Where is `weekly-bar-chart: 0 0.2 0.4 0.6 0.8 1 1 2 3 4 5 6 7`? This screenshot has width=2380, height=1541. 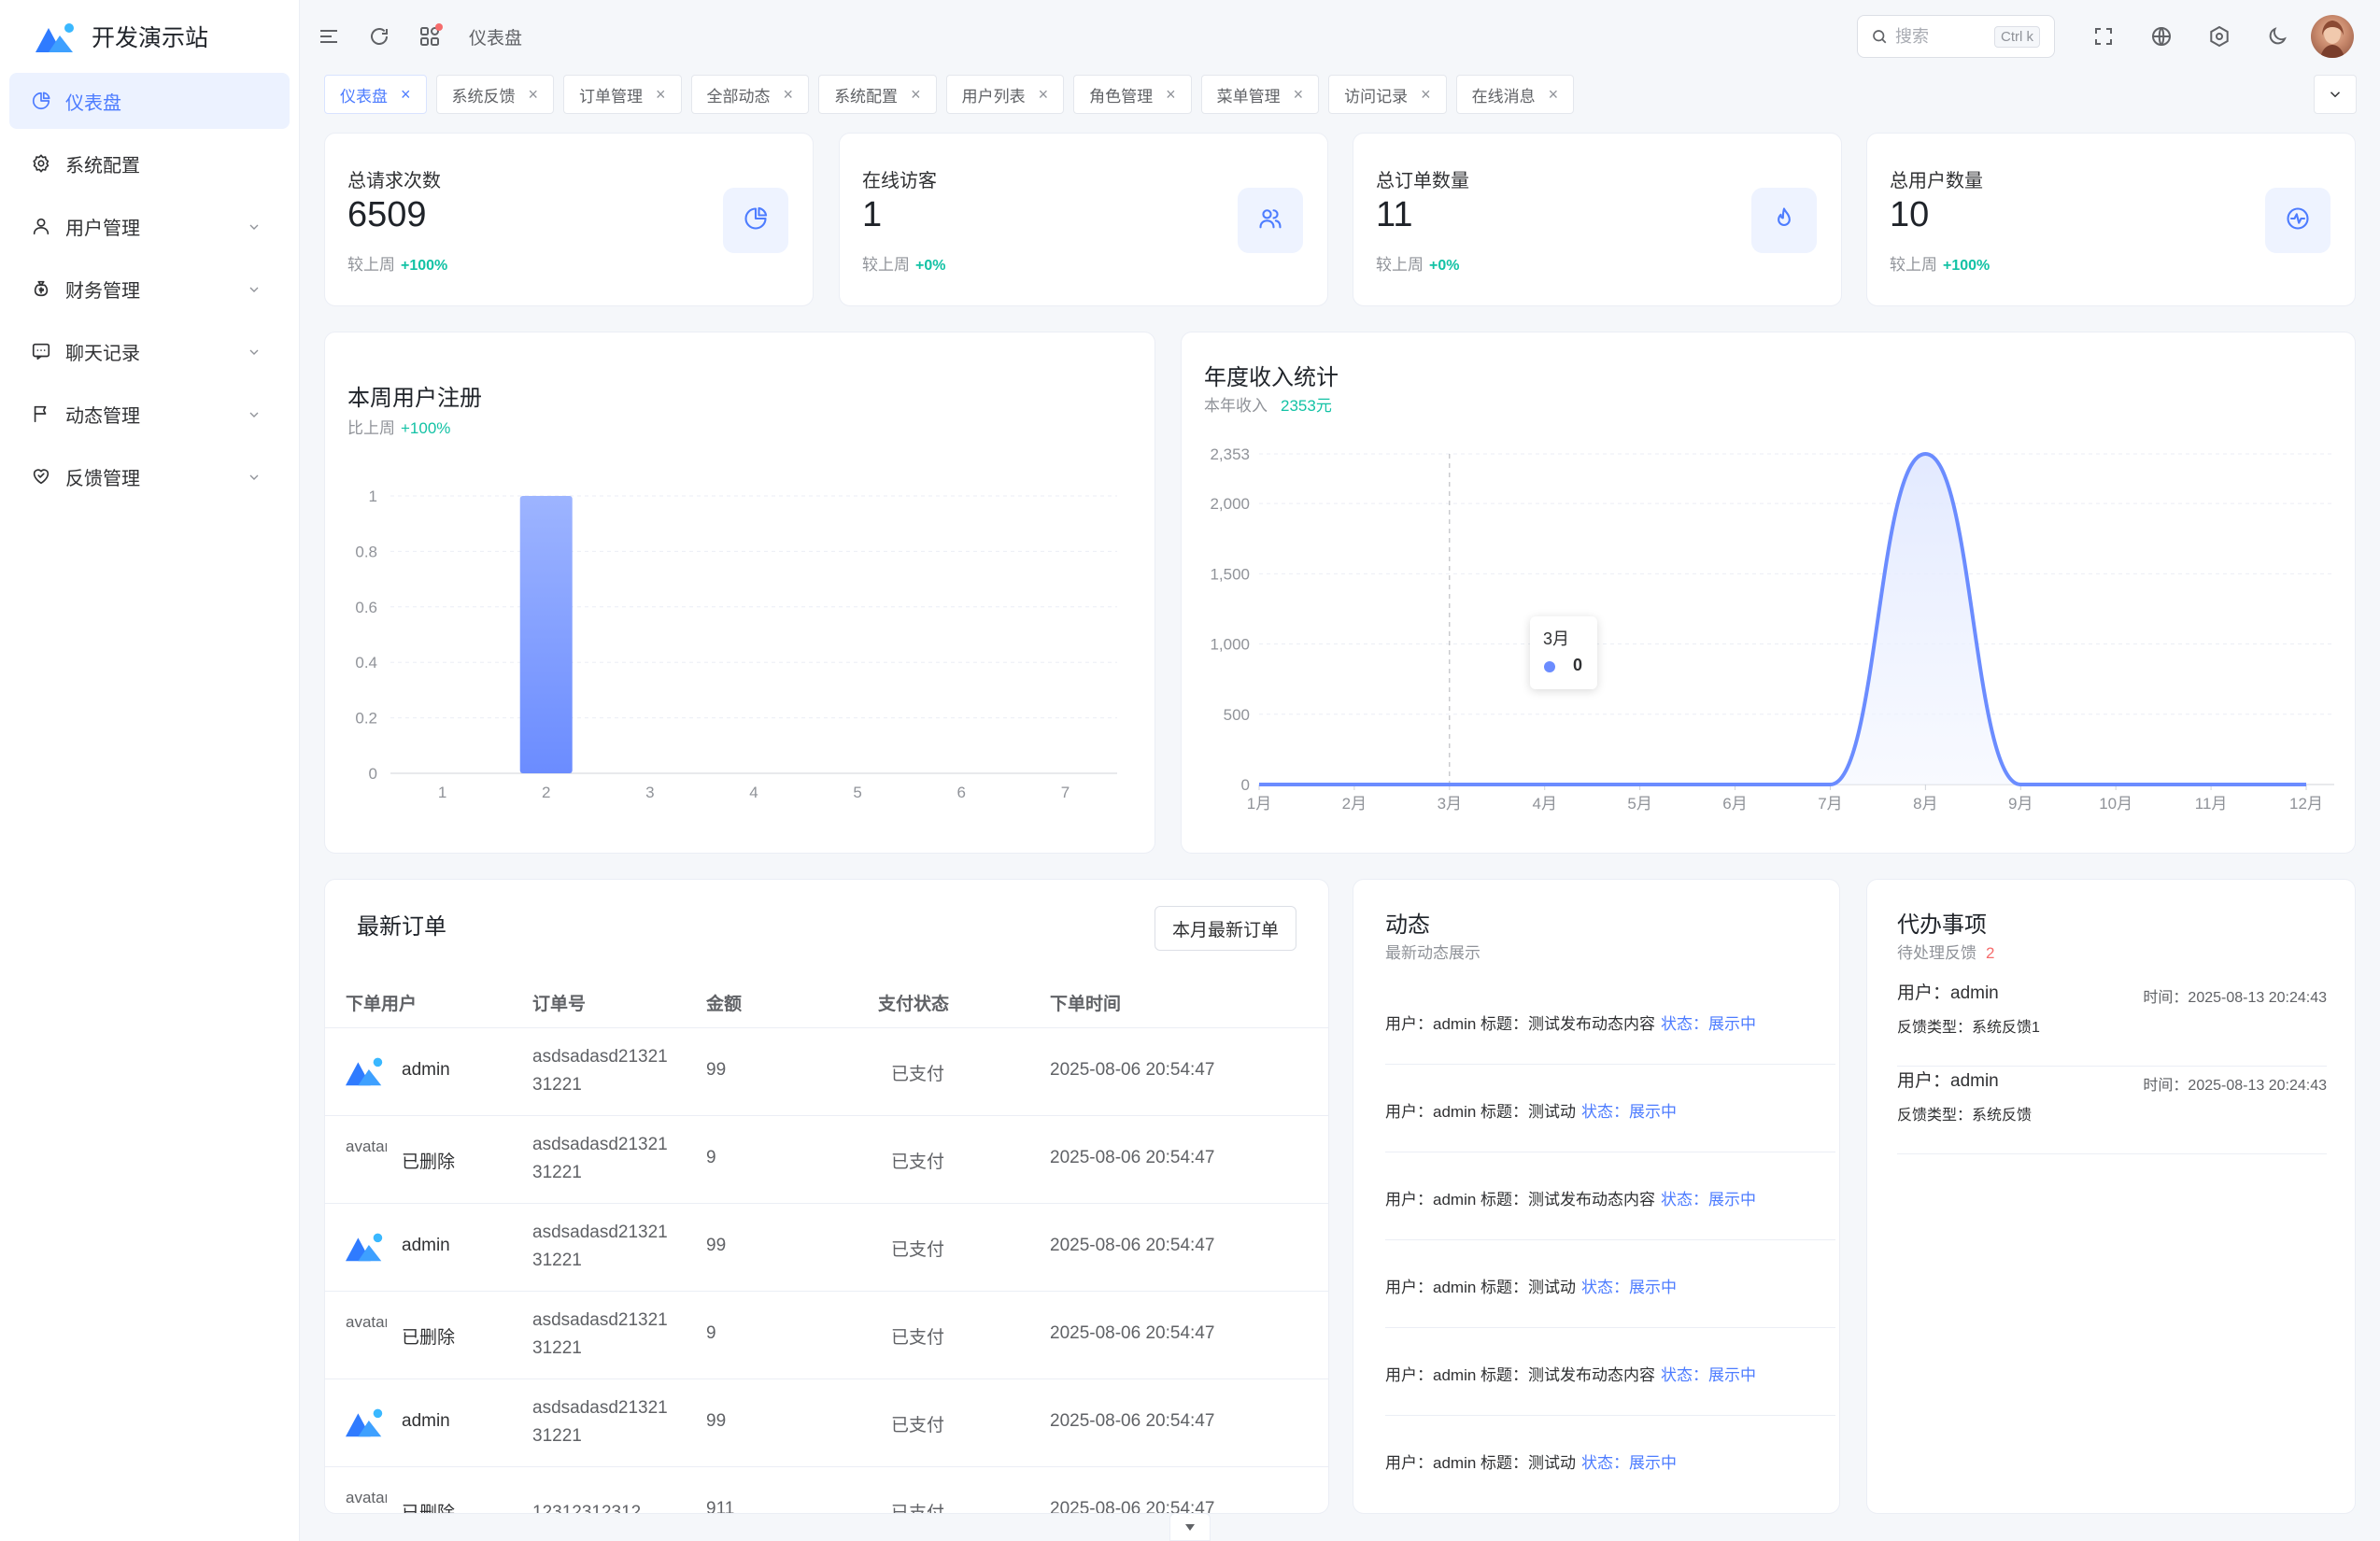
weekly-bar-chart: 0 0.2 0.4 0.6 0.8 1 1 2 3 4 5 6 7 is located at coordinates (736, 644).